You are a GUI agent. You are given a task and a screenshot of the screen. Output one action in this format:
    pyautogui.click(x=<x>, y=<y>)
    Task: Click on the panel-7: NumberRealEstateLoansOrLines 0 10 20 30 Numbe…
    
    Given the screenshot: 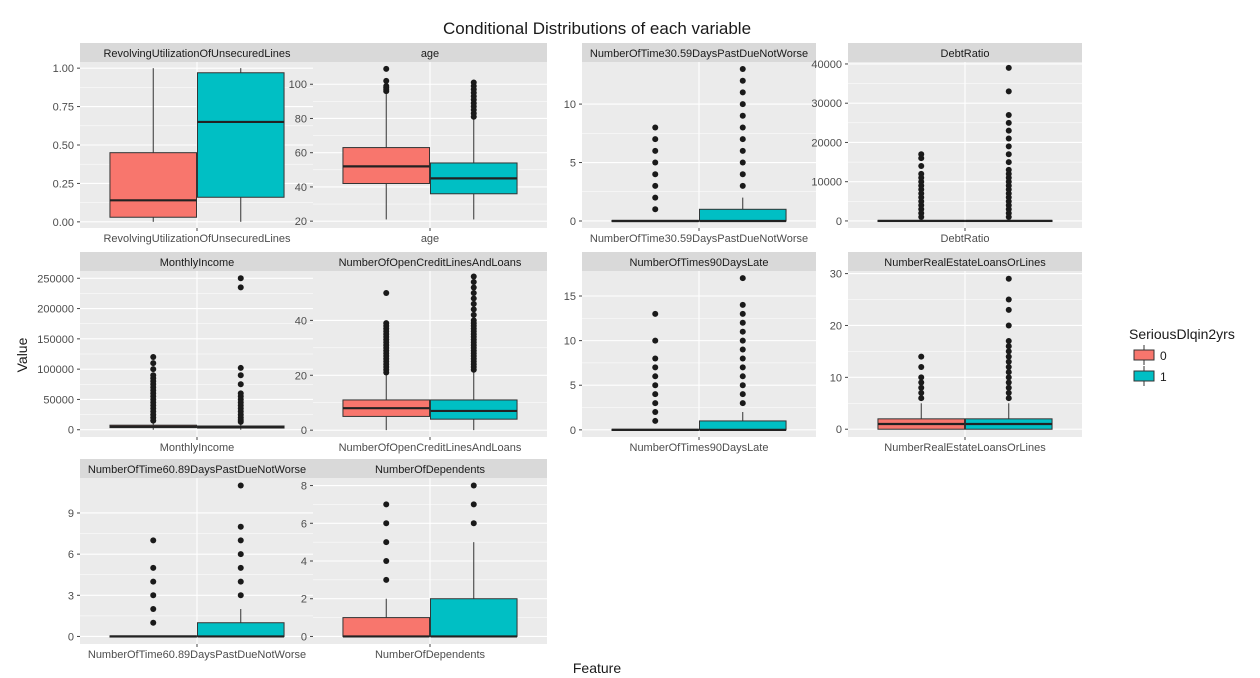 What is the action you would take?
    pyautogui.click(x=956, y=353)
    